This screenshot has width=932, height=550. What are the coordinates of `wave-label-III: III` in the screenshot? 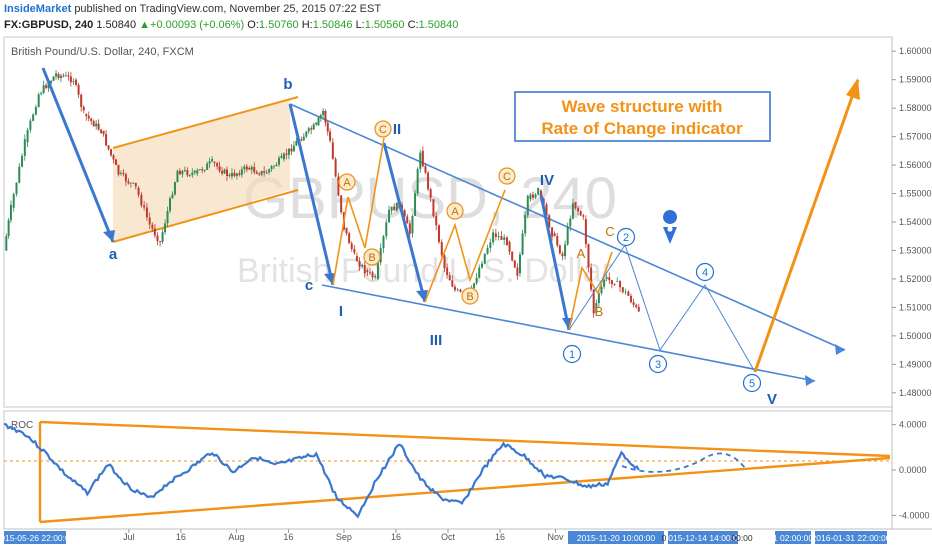 It's located at (436, 340).